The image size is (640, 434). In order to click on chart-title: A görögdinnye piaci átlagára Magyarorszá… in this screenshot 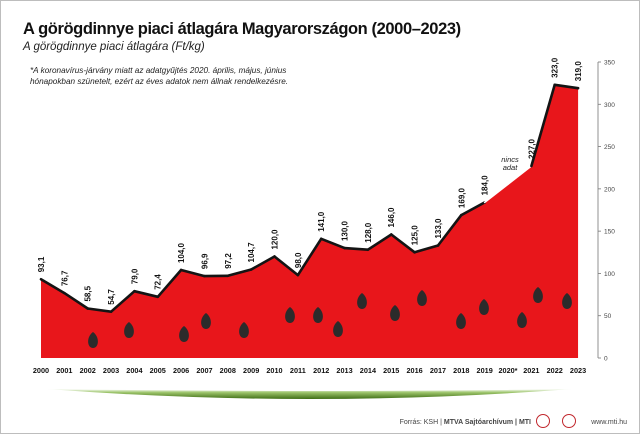, I will do `click(242, 29)`.